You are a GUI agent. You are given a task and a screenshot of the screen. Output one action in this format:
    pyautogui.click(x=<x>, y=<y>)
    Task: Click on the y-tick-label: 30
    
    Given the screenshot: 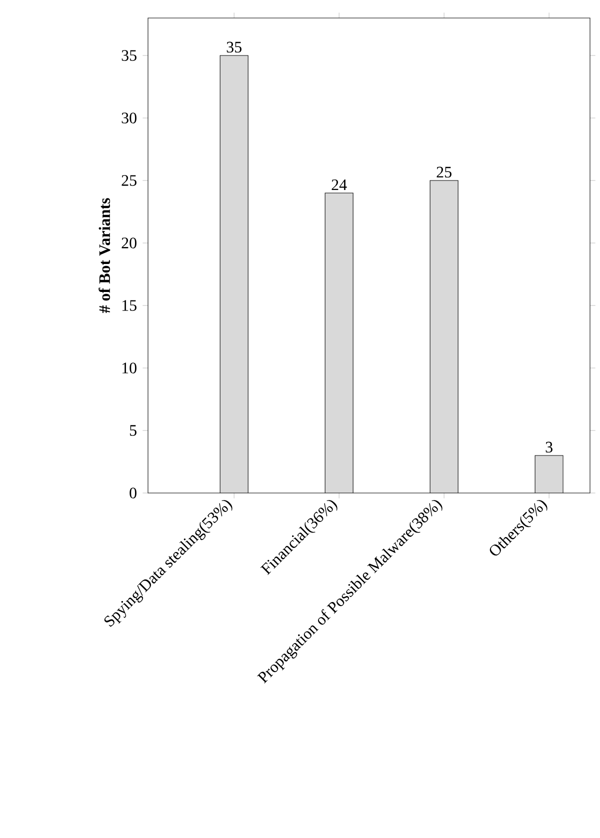 What is the action you would take?
    pyautogui.click(x=129, y=118)
    